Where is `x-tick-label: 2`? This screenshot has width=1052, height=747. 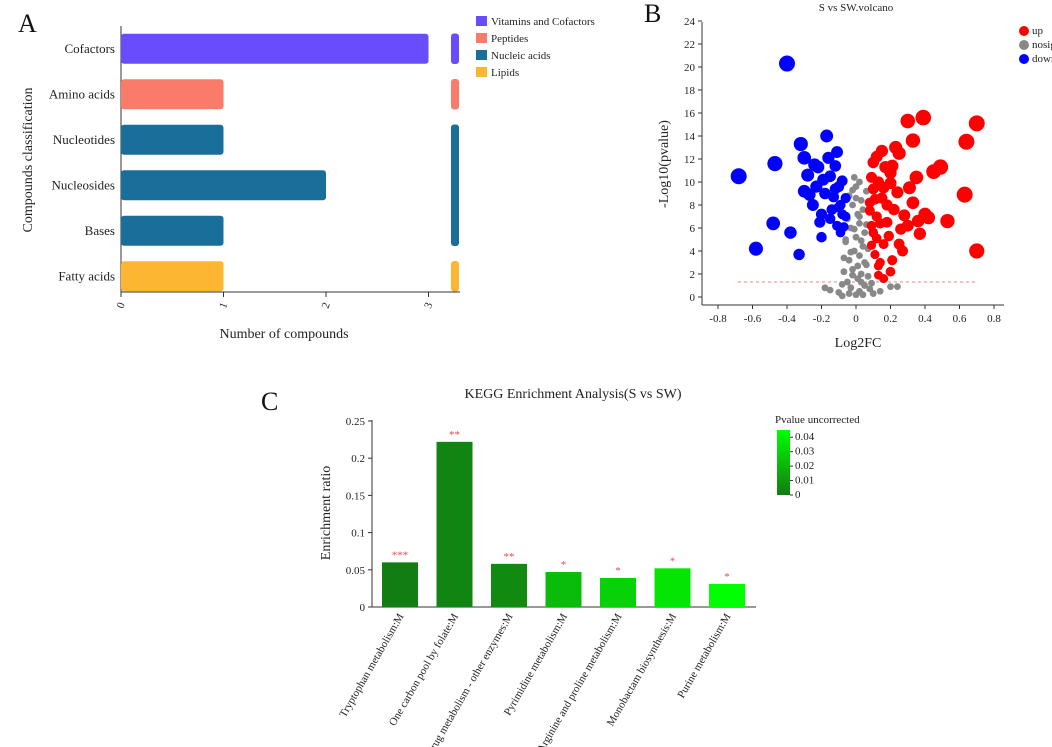 x-tick-label: 2 is located at coordinates (326, 305).